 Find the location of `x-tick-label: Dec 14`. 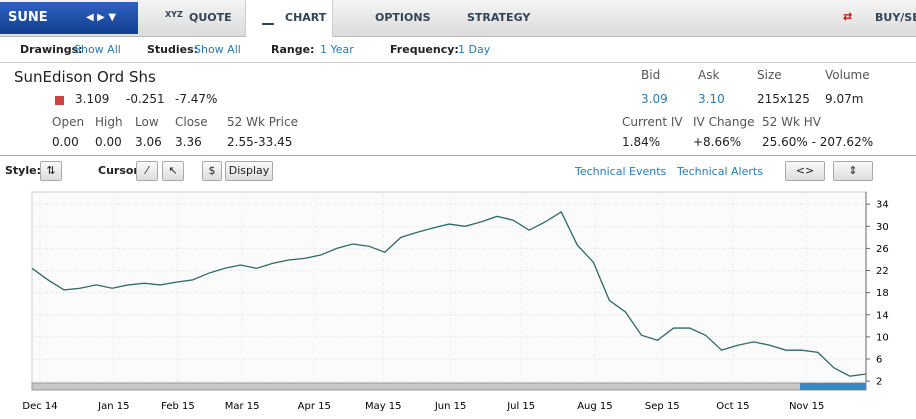

x-tick-label: Dec 14 is located at coordinates (39, 406).